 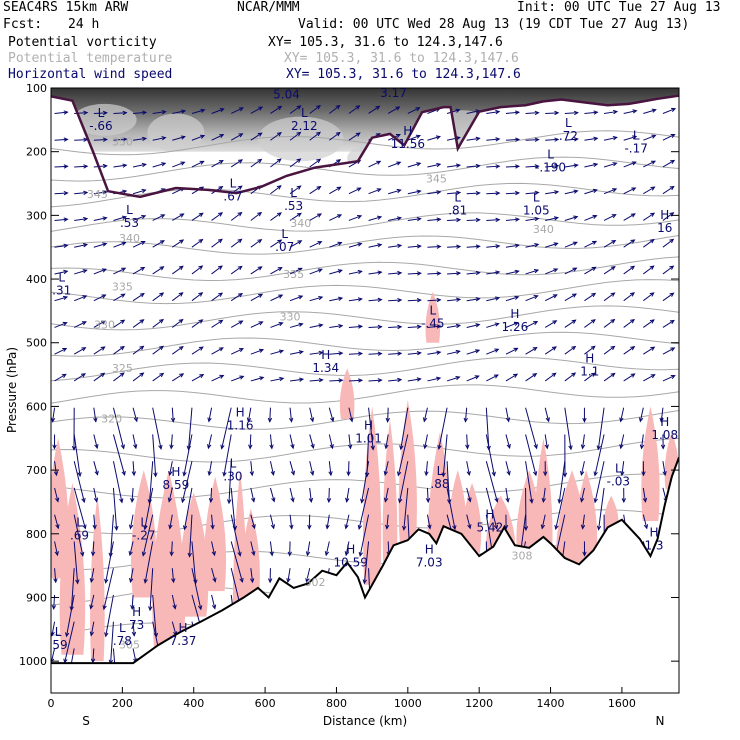 I want to click on extremum-L: L1.05, so click(x=536, y=203).